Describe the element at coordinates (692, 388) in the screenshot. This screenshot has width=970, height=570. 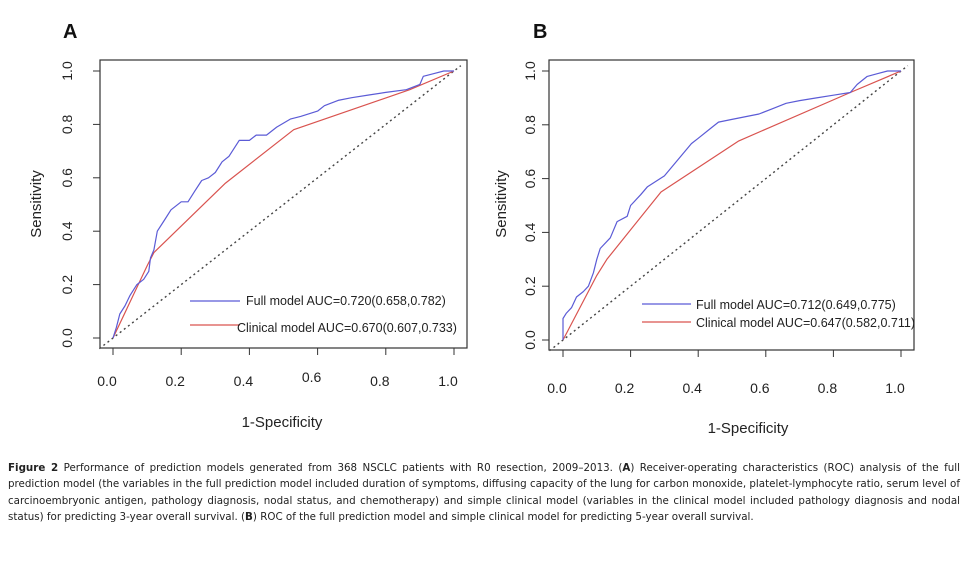
I see `panel-b-x-tick-label: 0.4` at that location.